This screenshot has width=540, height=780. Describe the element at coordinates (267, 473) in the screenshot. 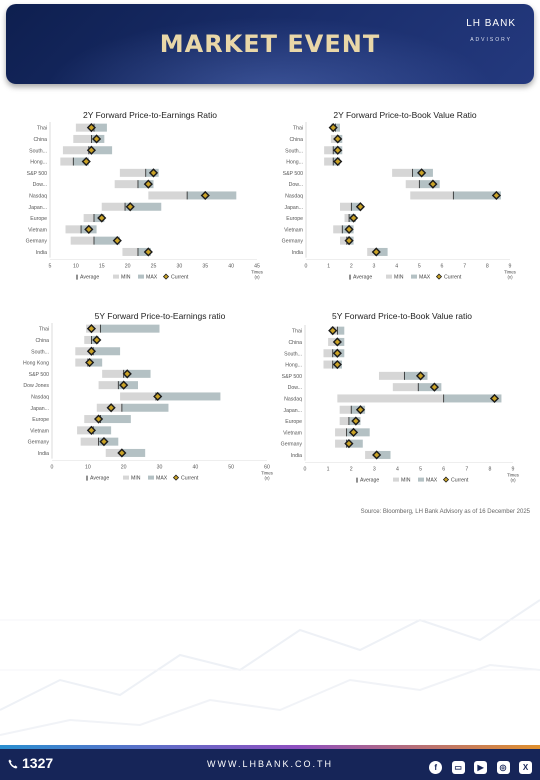

I see `x-axis-unit: Times` at that location.